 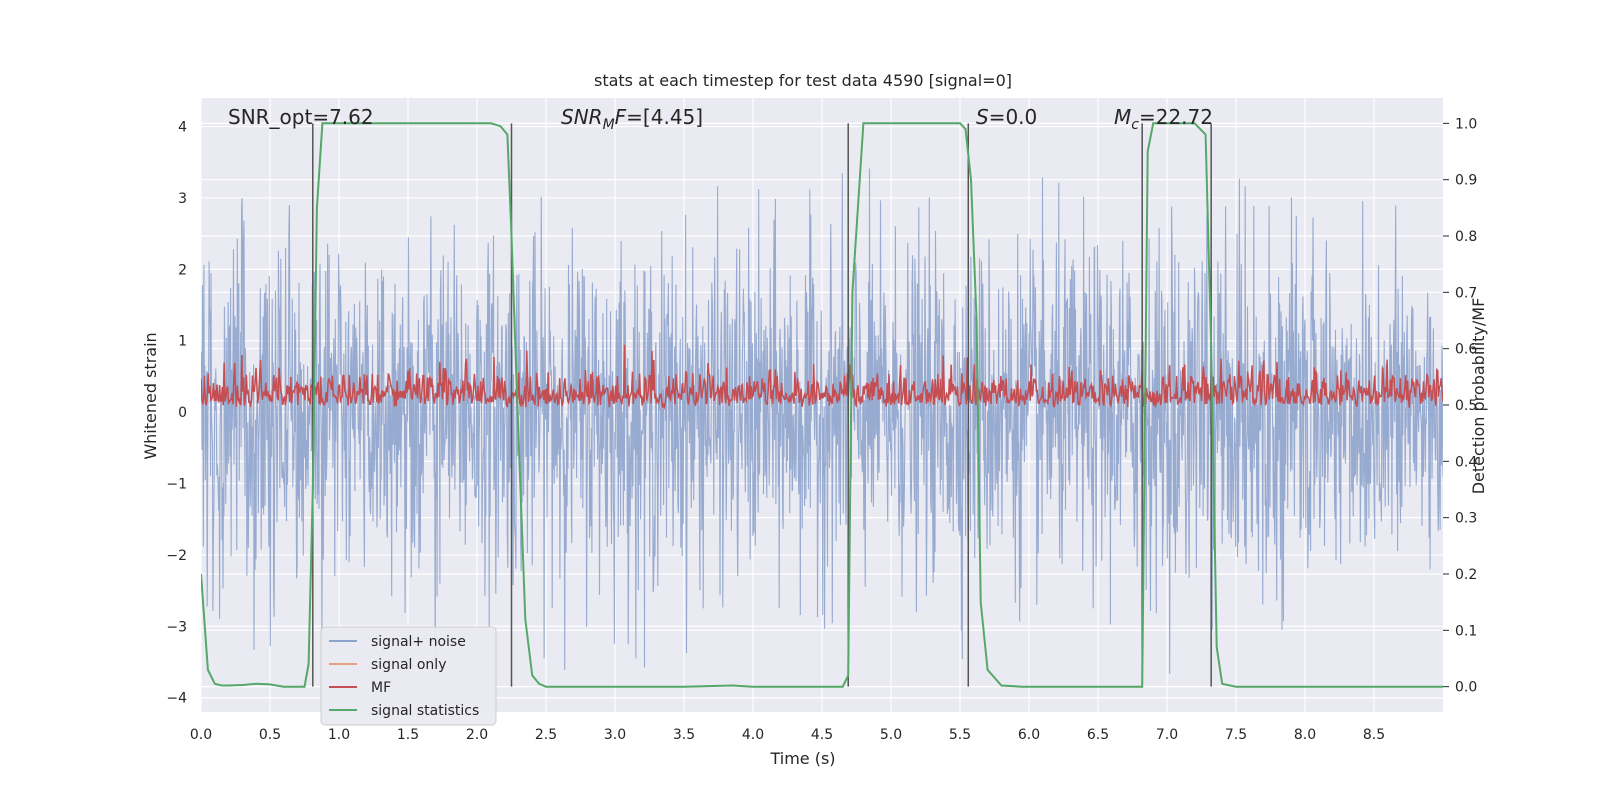 I want to click on x-tick-label: 0.5, so click(x=270, y=735).